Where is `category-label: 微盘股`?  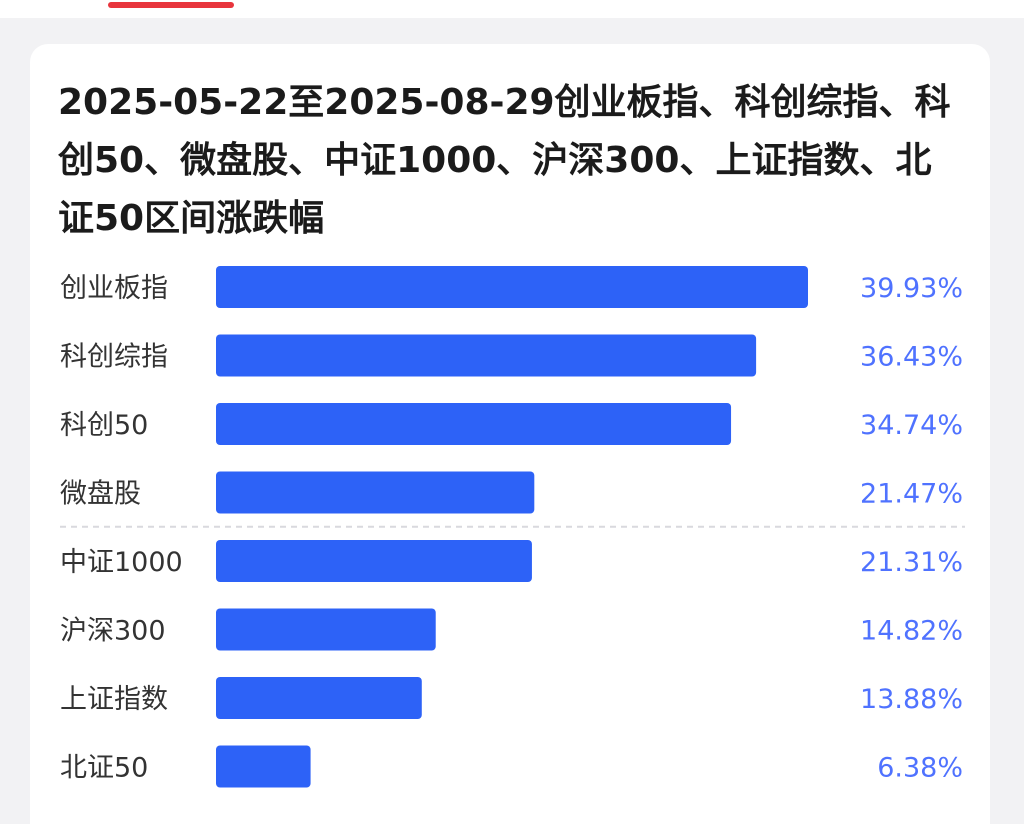 category-label: 微盘股 is located at coordinates (100, 494).